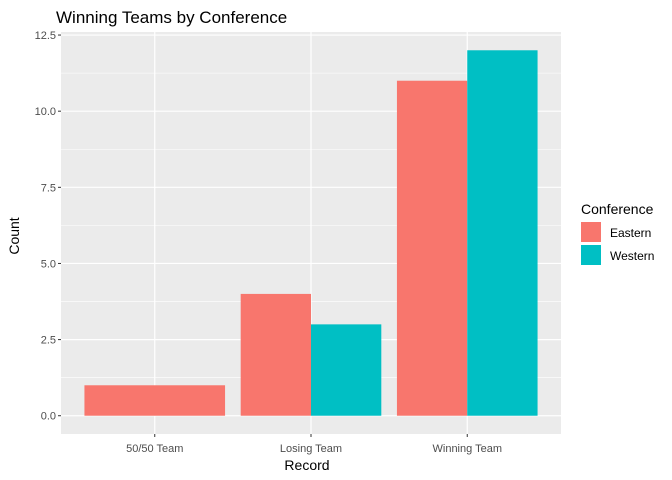 The image size is (672, 480). I want to click on chart-title: Winning Teams by Conference, so click(171, 17).